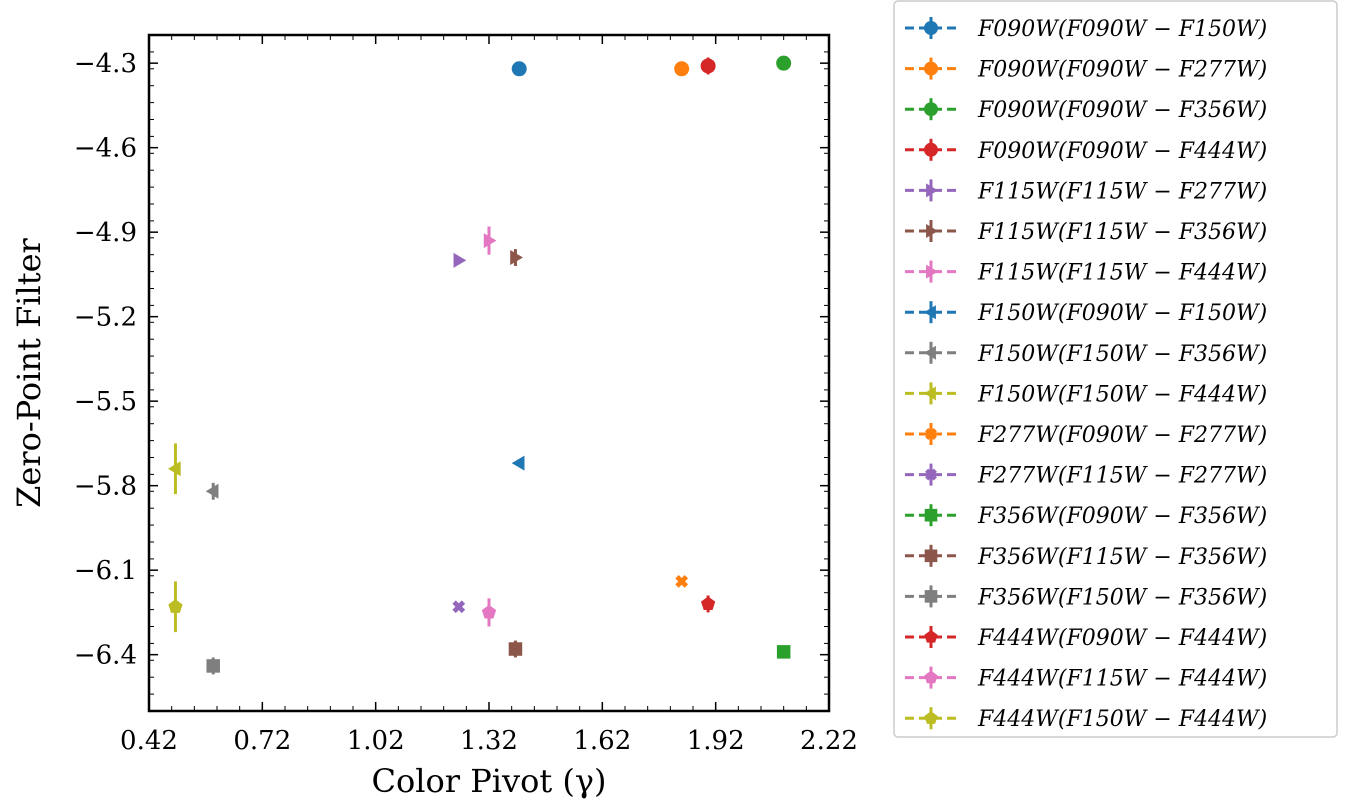 The image size is (1351, 802). Describe the element at coordinates (1122, 29) in the screenshot. I see `legend-label: F090W(F090W − F150W)` at that location.